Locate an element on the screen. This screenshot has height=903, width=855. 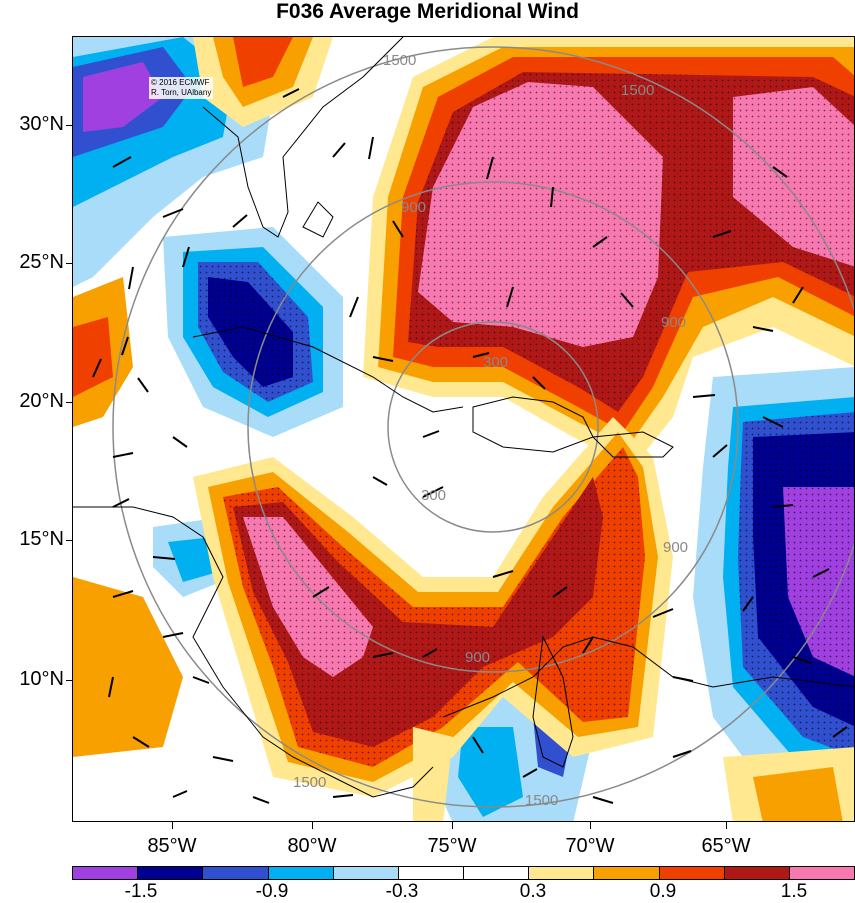
ring-label-300: 300 is located at coordinates (495, 362).